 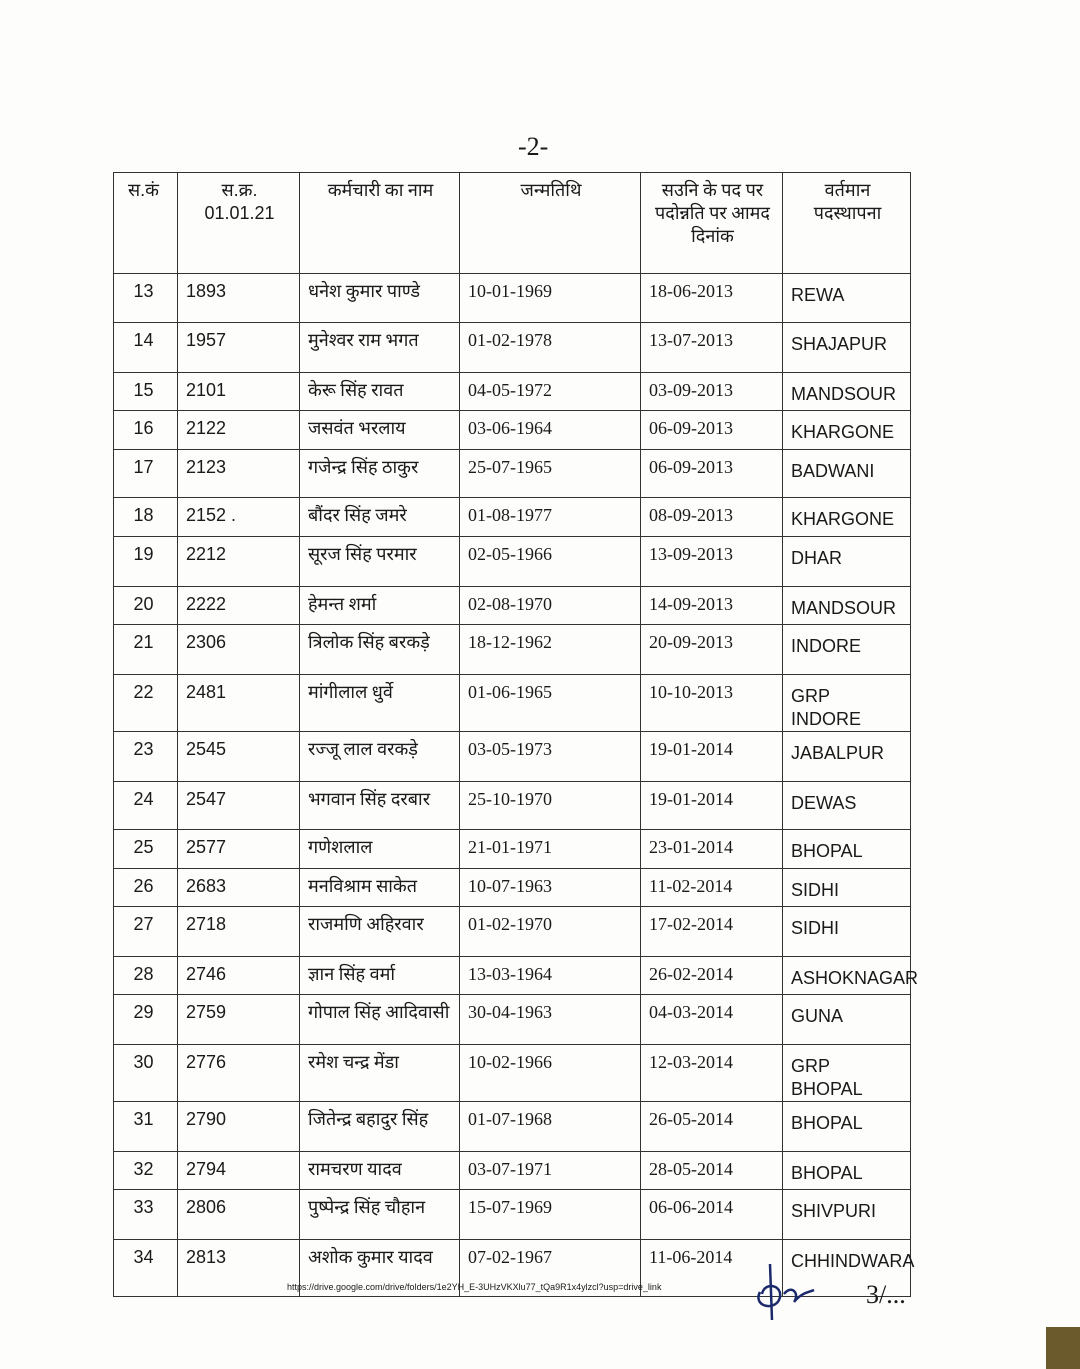 I want to click on cell-posting: SHAJAPUR, so click(x=846, y=347).